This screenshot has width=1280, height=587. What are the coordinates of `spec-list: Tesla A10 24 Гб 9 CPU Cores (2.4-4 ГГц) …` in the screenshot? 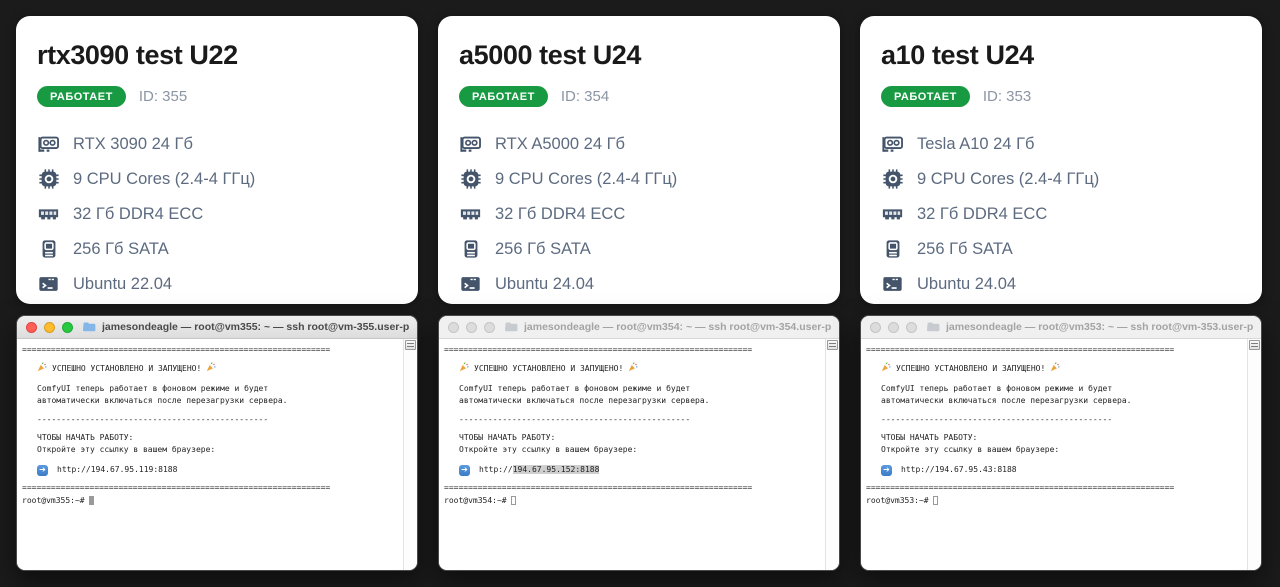 It's located at (1061, 214).